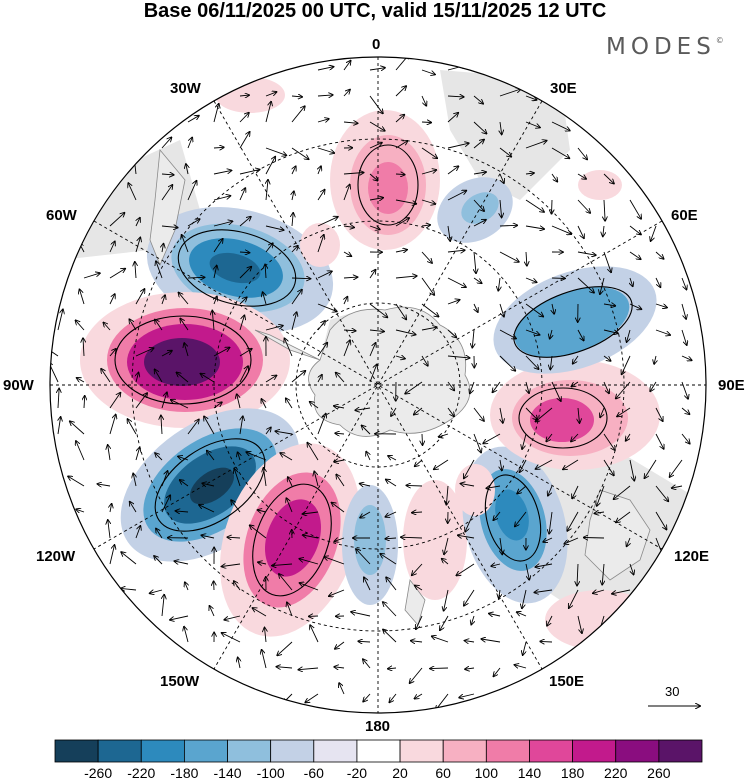 The height and width of the screenshot is (783, 750). I want to click on colorbar-tick-label: -20, so click(357, 773).